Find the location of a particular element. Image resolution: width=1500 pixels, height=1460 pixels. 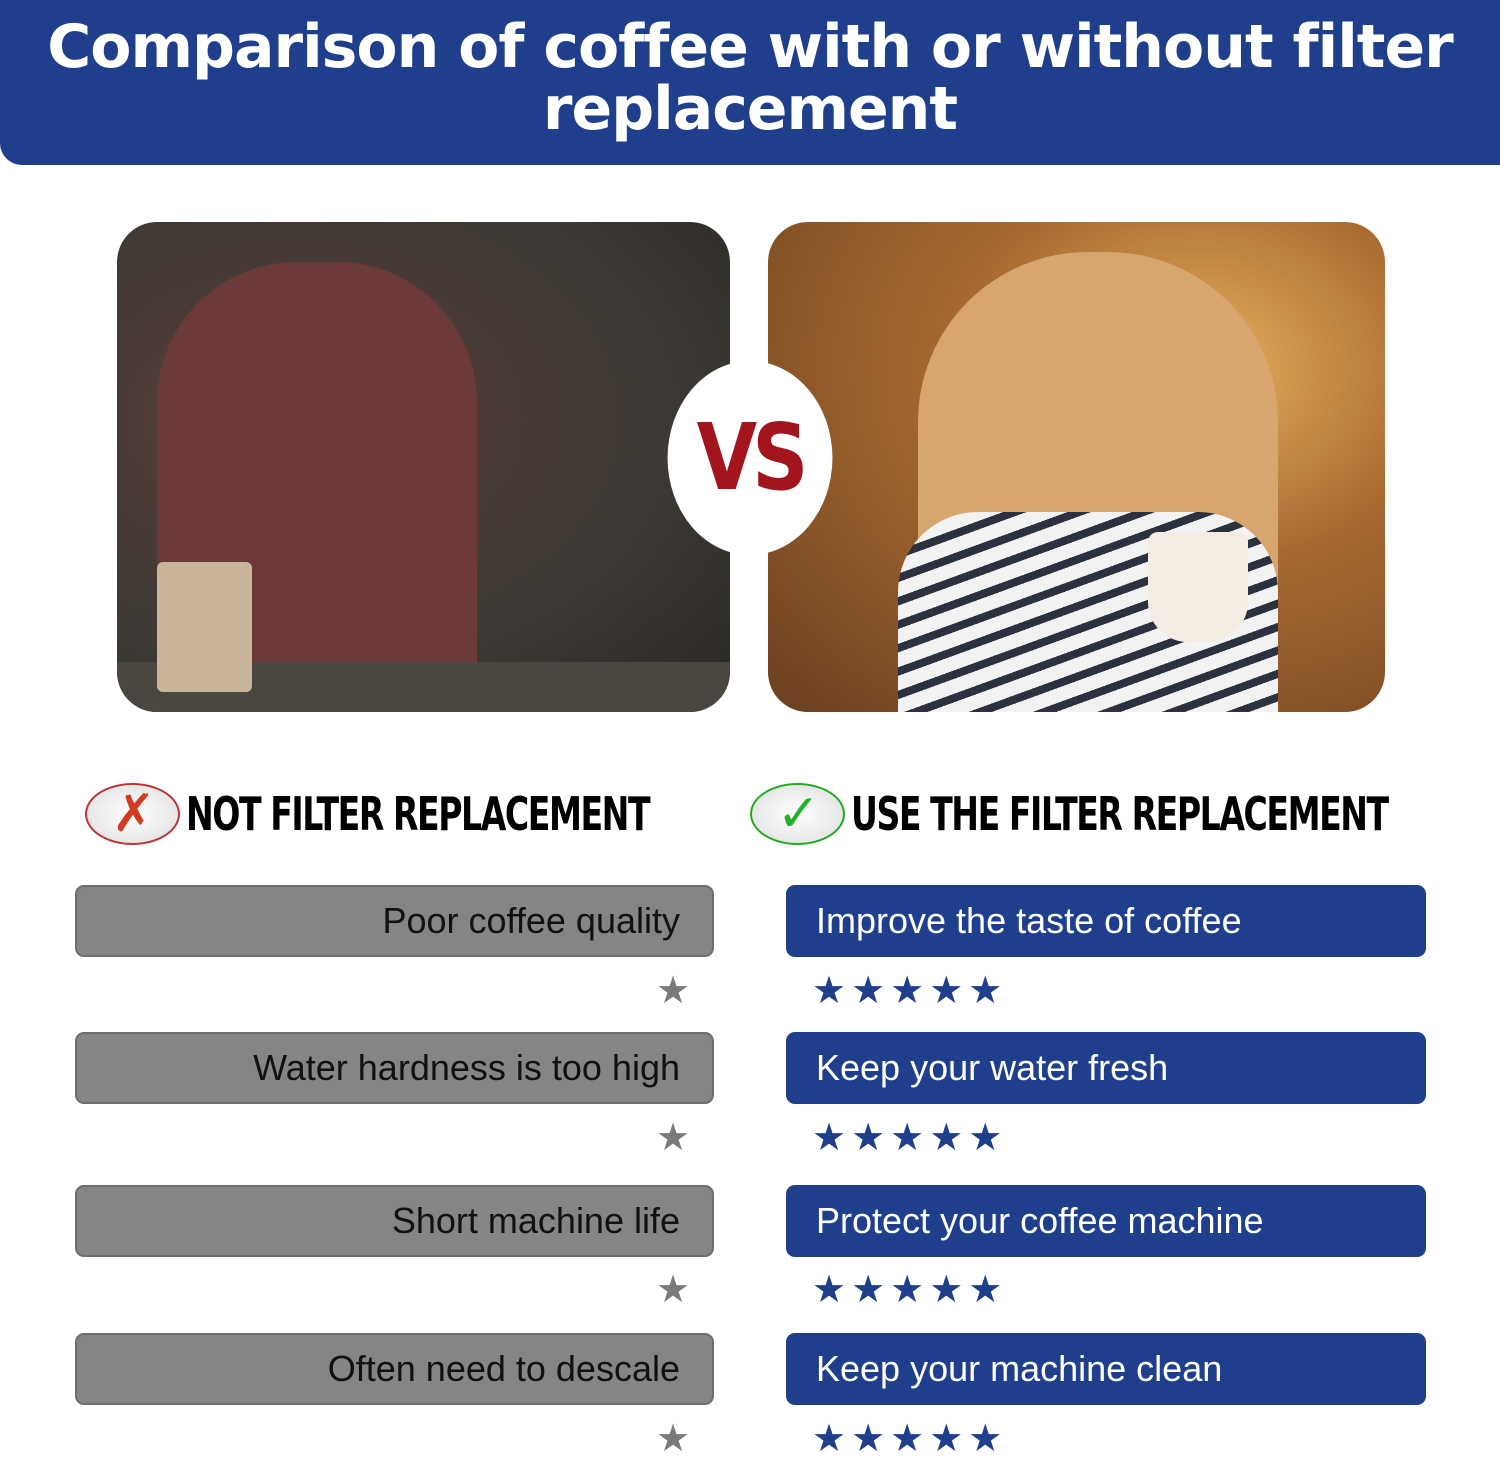

negative-item: Poor coffee quality is located at coordinates (394, 921).